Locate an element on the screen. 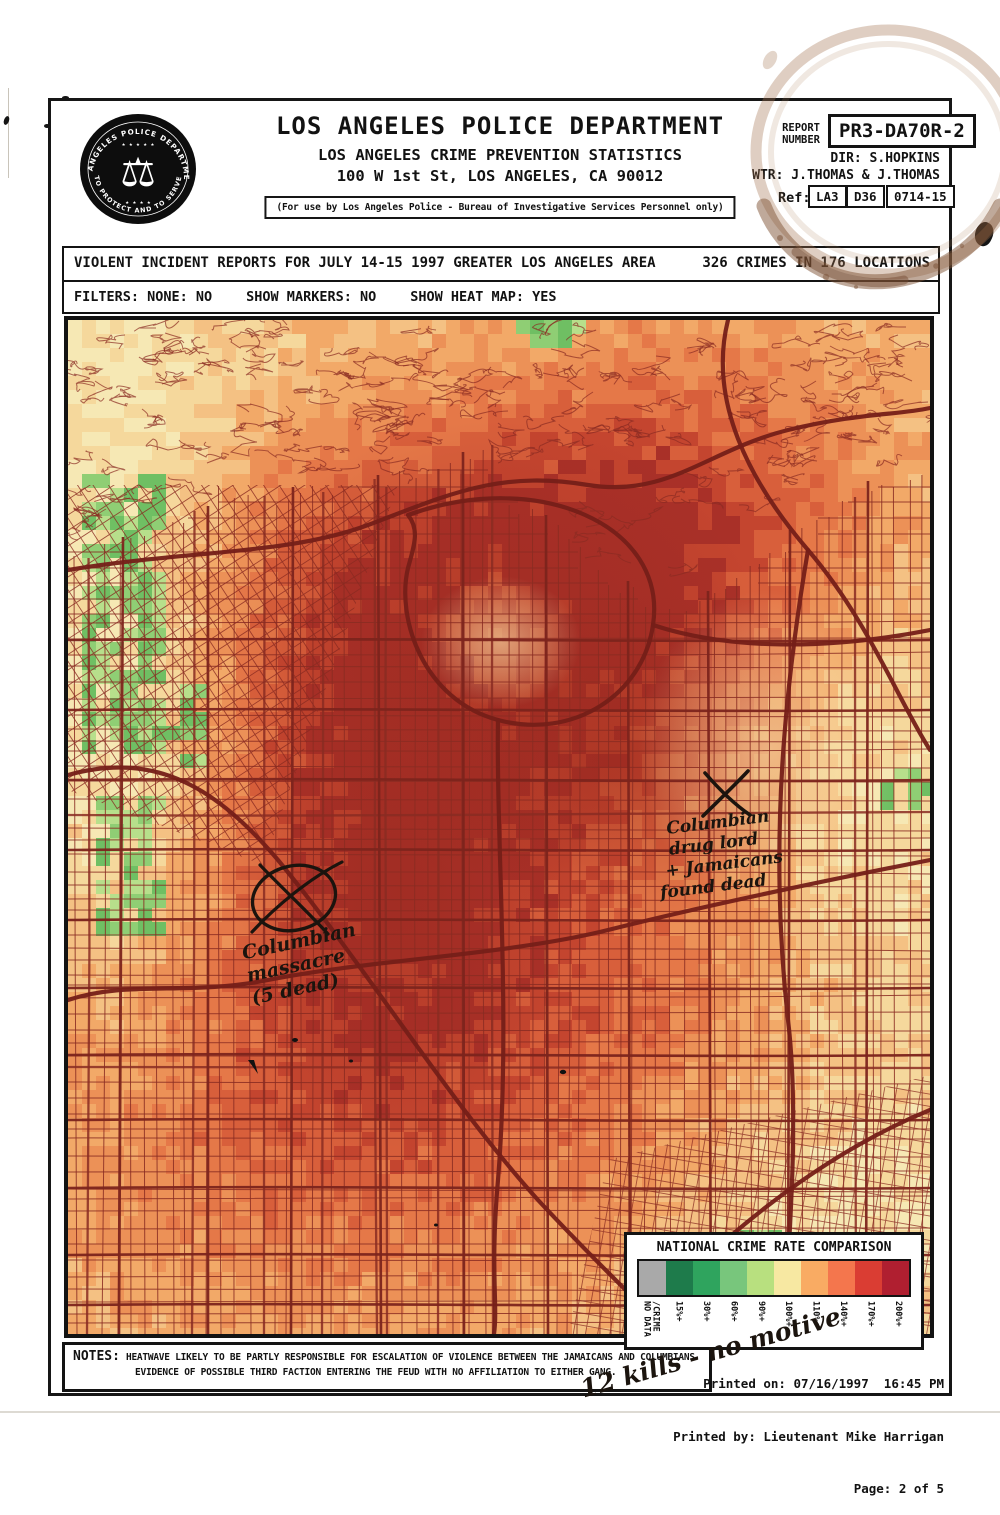  report-number-label: REPORT NUMBER is located at coordinates (801, 134).